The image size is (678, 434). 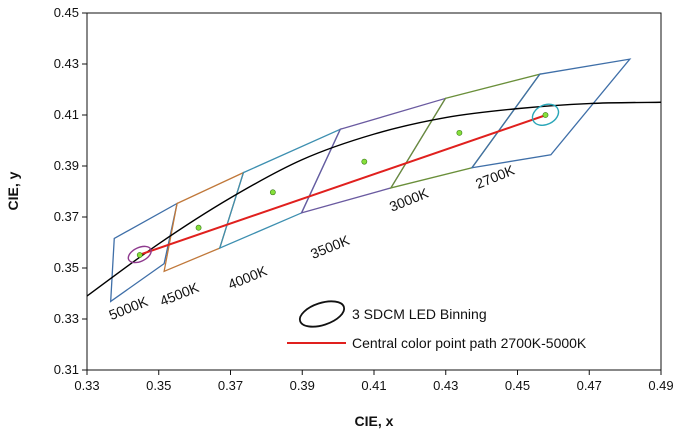 I want to click on sdcm-ellipse-2700K, so click(x=545, y=114).